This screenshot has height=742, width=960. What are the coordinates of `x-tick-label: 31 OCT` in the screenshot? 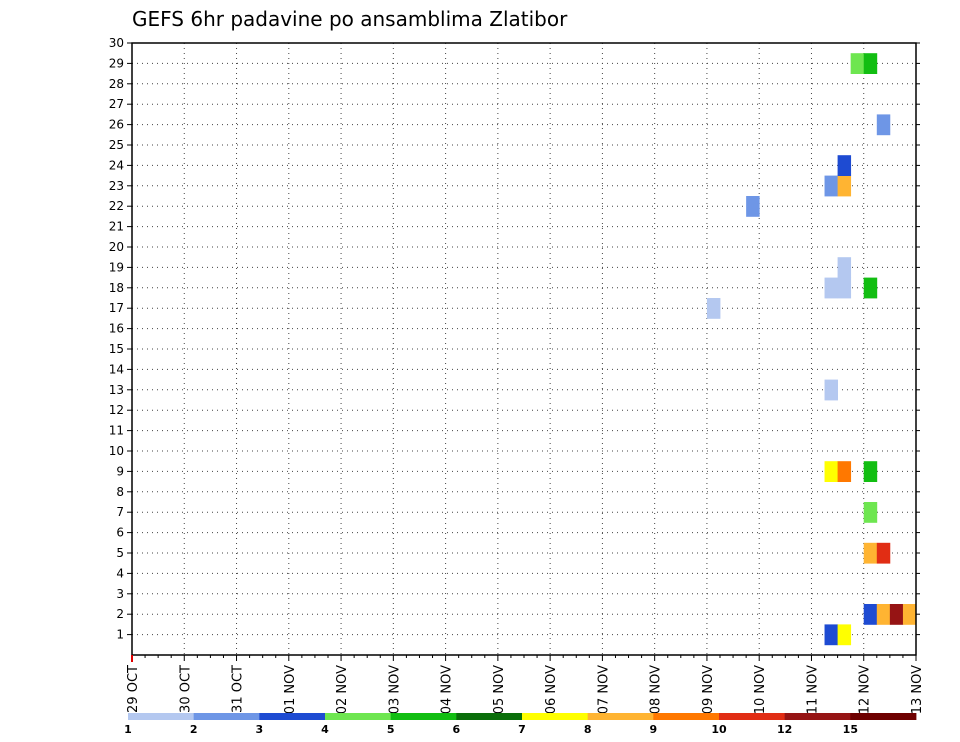 It's located at (238, 689).